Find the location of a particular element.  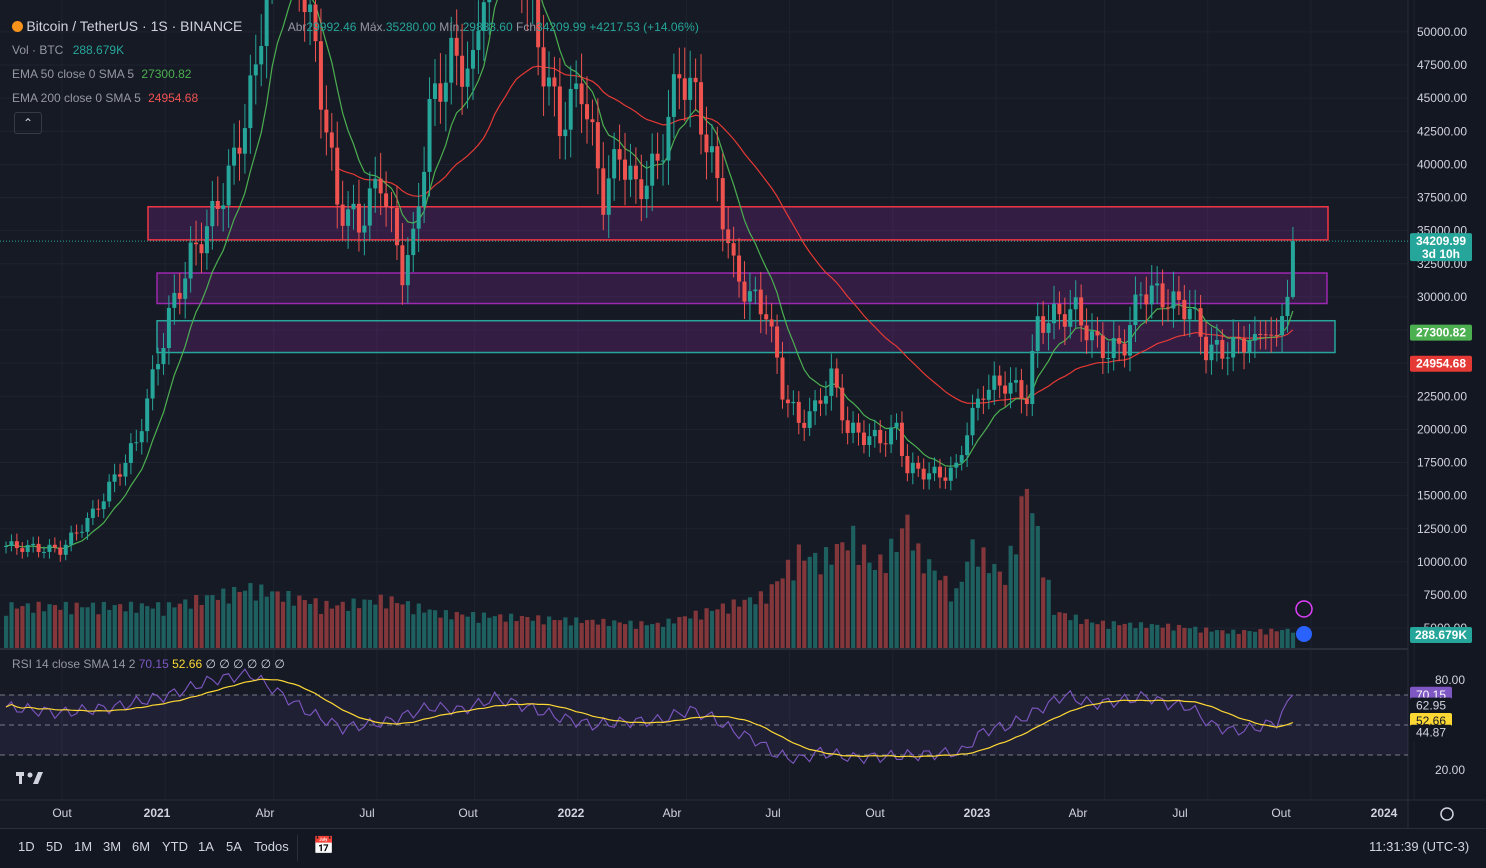

range-3m: 3M is located at coordinates (112, 846).